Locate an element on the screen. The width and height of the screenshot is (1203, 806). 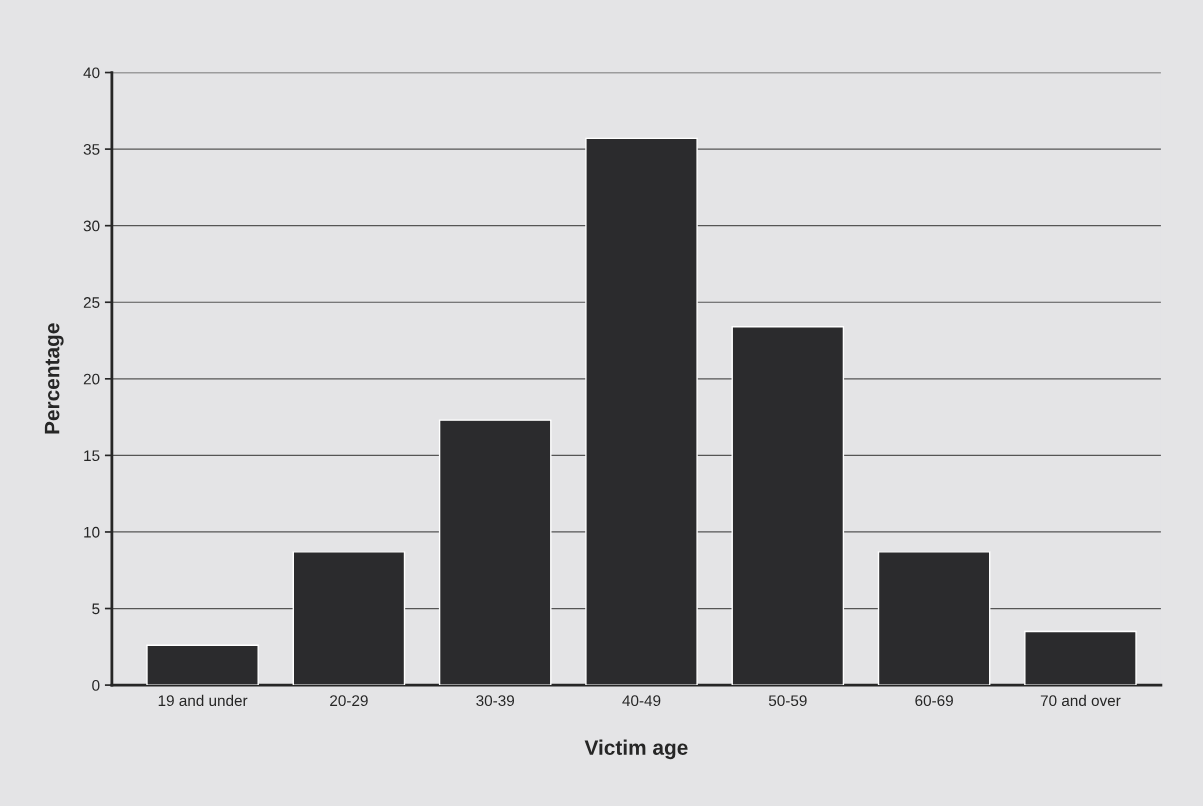
y-tick-label: 25 is located at coordinates (91, 302).